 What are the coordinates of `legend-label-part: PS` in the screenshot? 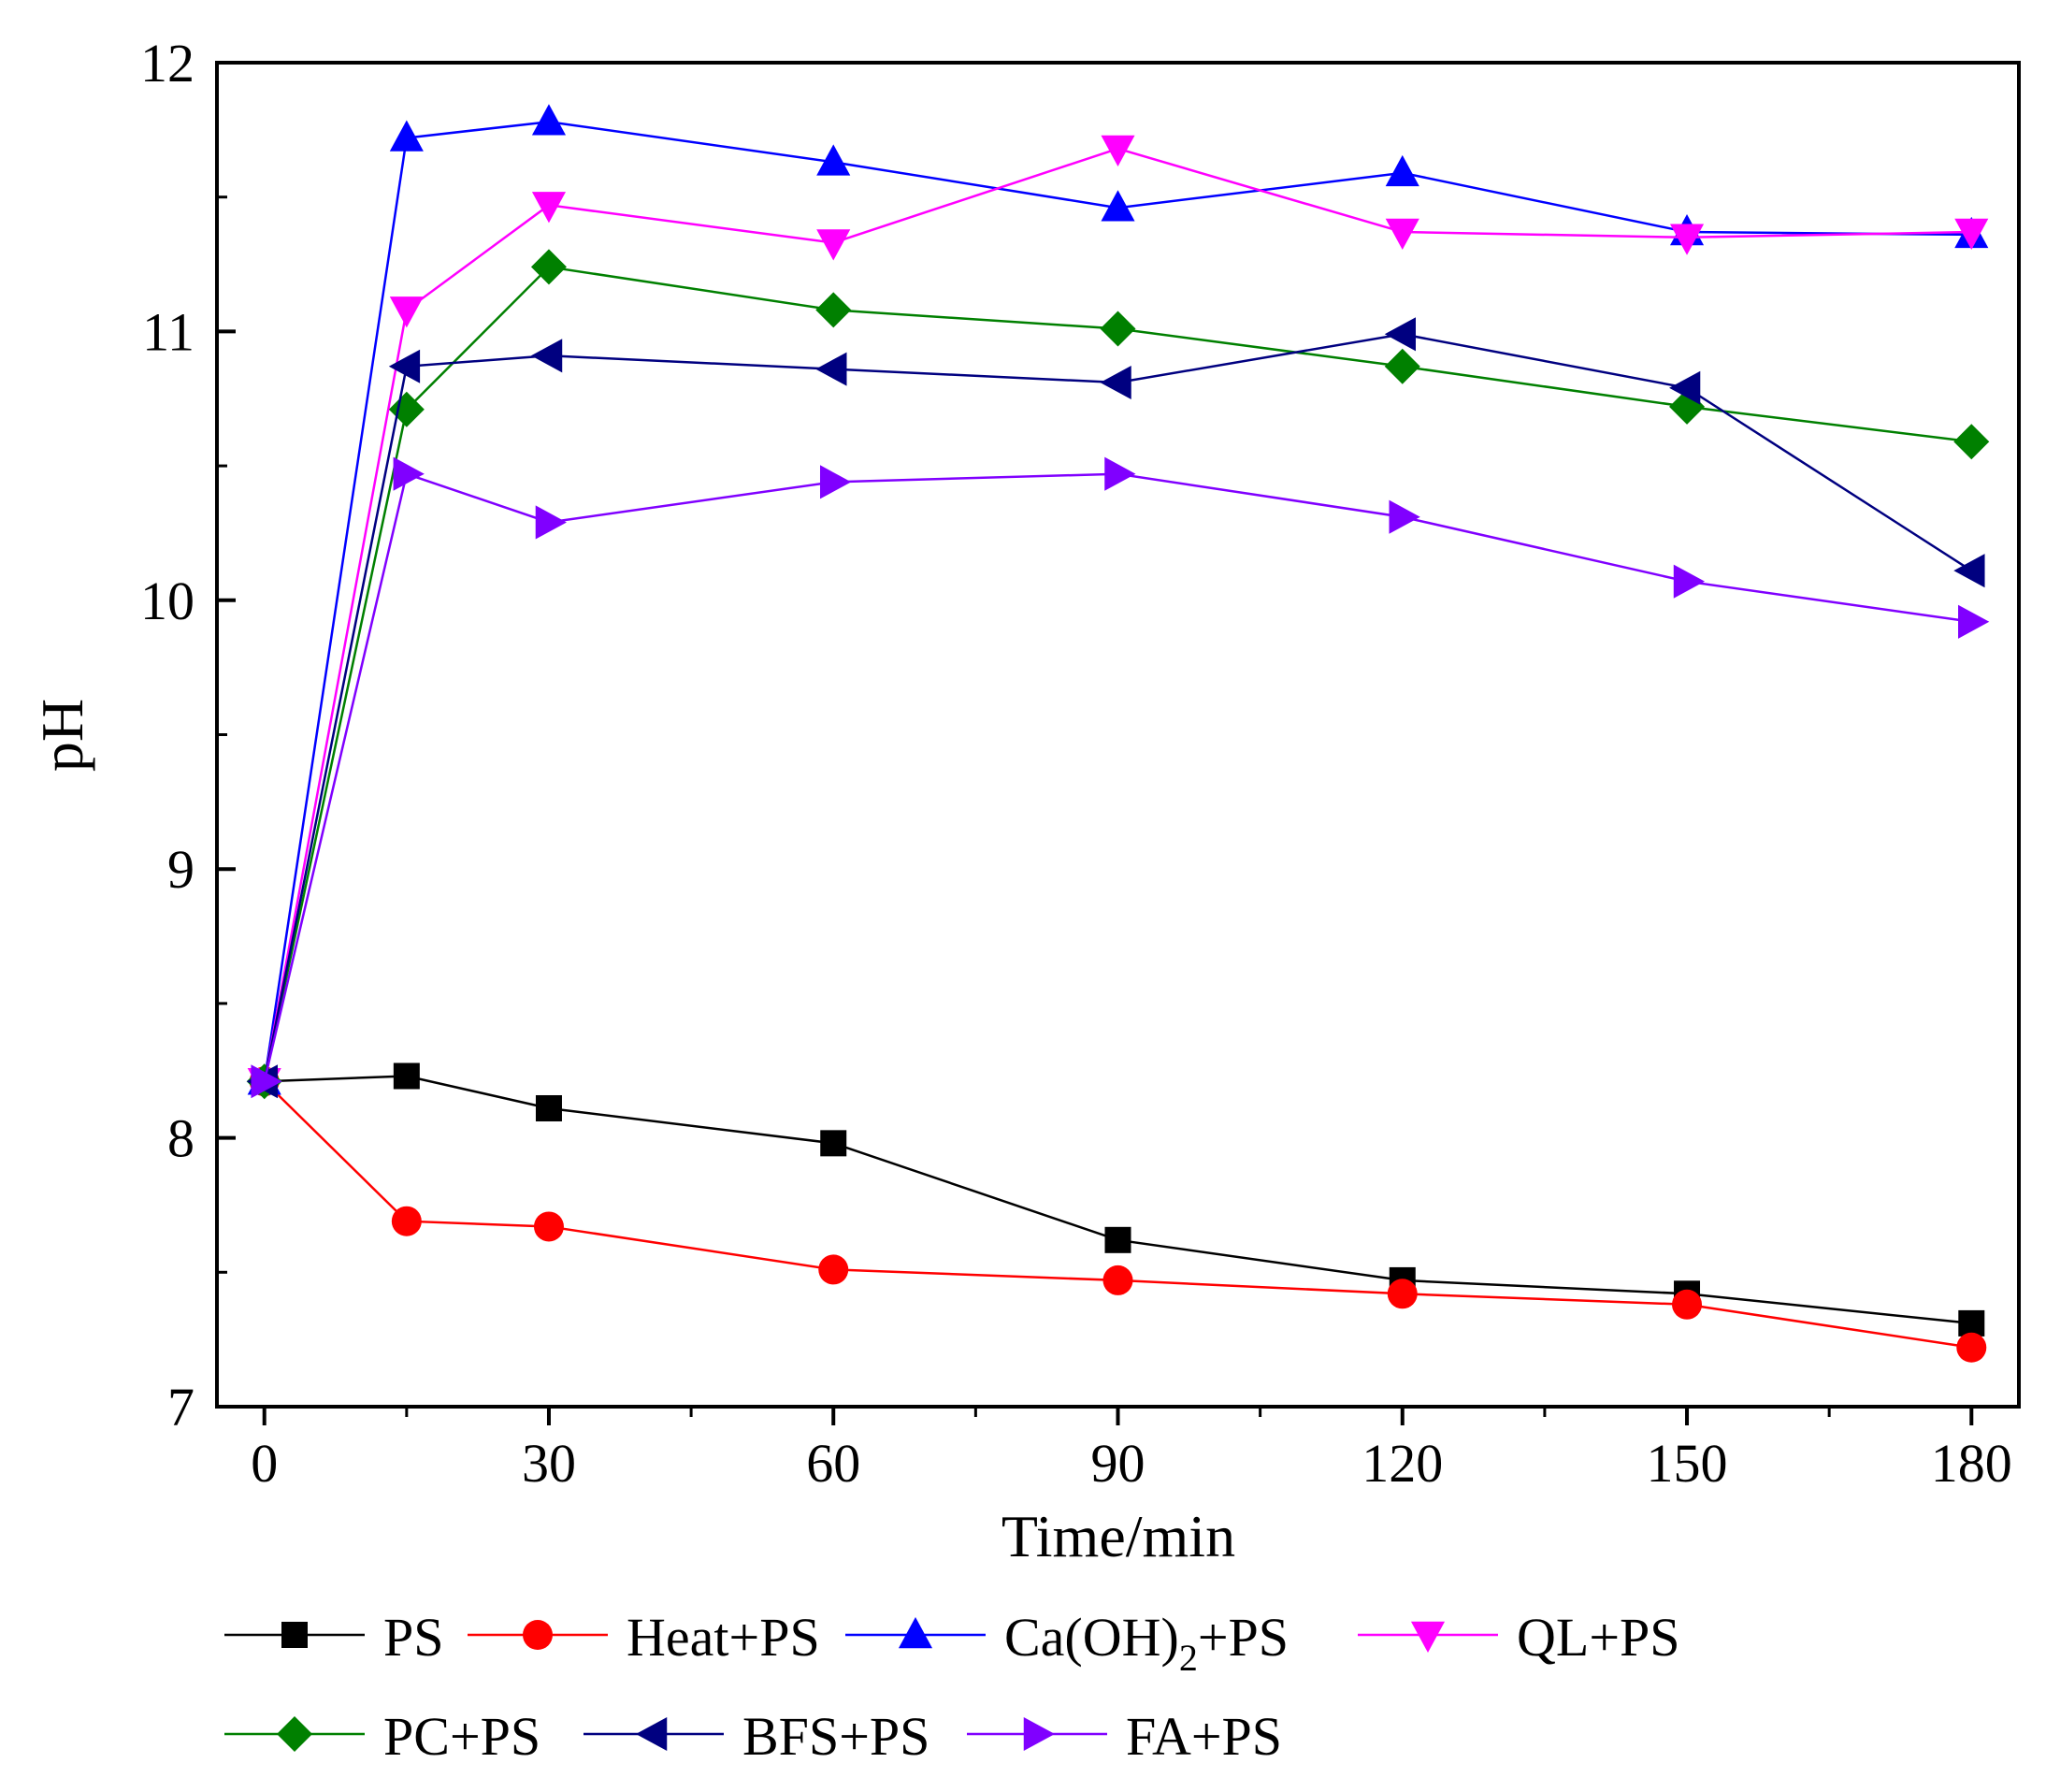 It's located at (413, 1637).